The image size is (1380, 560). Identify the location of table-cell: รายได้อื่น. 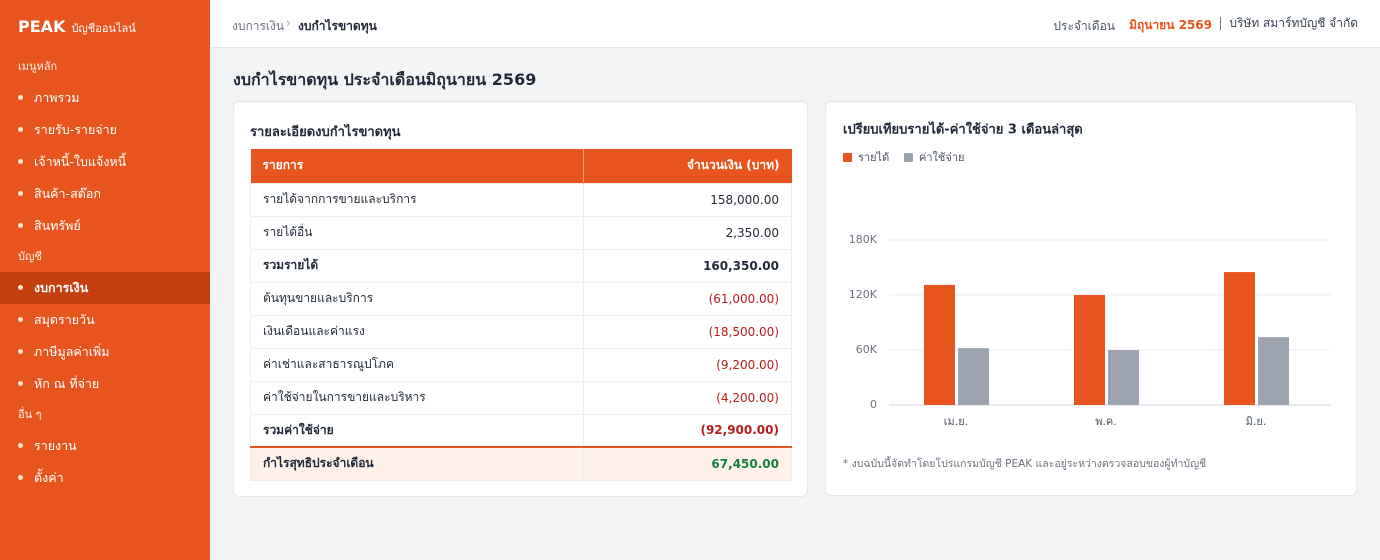
(417, 232).